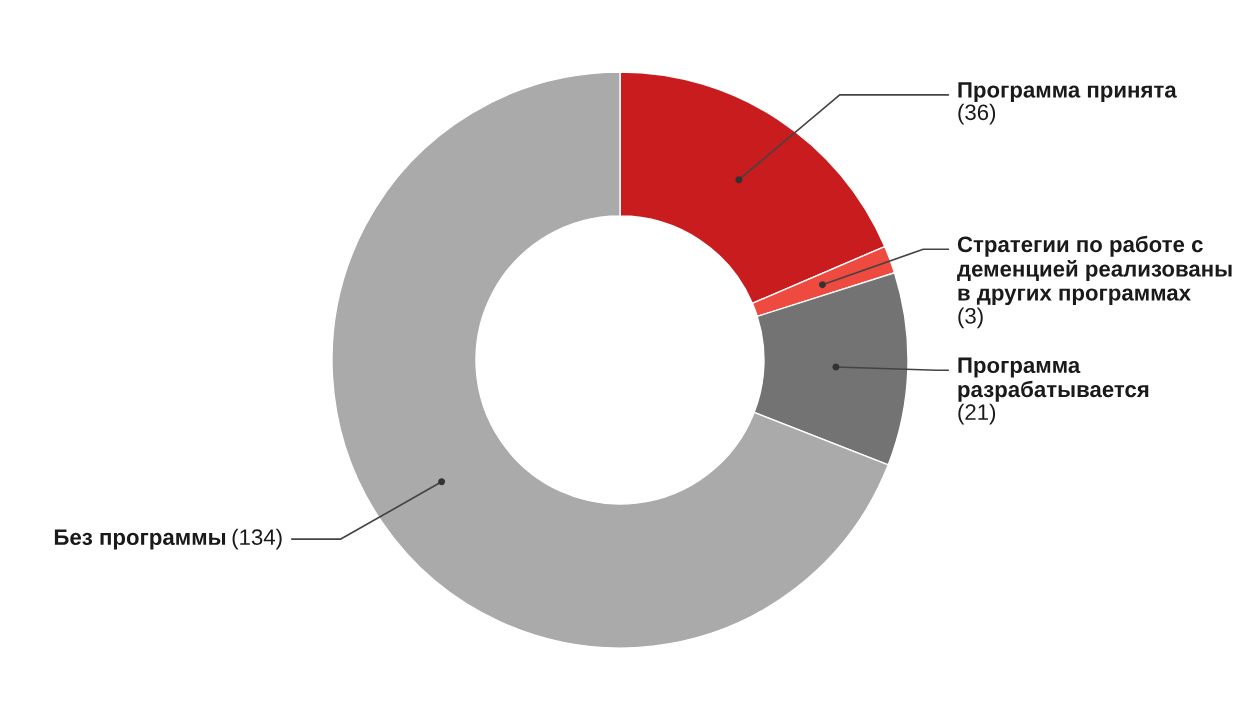  What do you see at coordinates (257, 539) in the screenshot?
I see `data-label: (134)` at bounding box center [257, 539].